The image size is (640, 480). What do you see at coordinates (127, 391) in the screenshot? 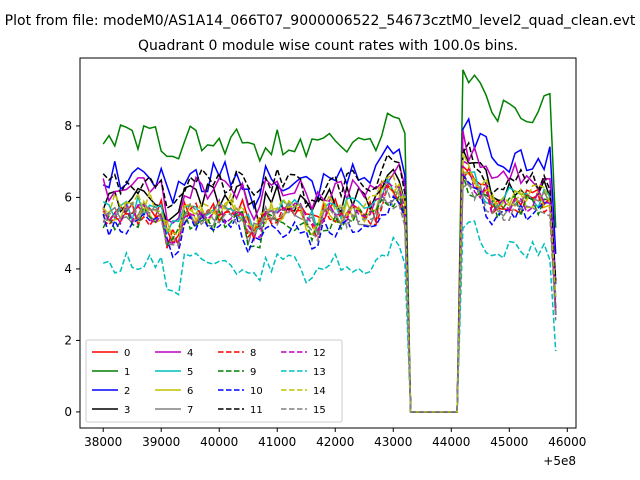
I see `legend-label: 2` at bounding box center [127, 391].